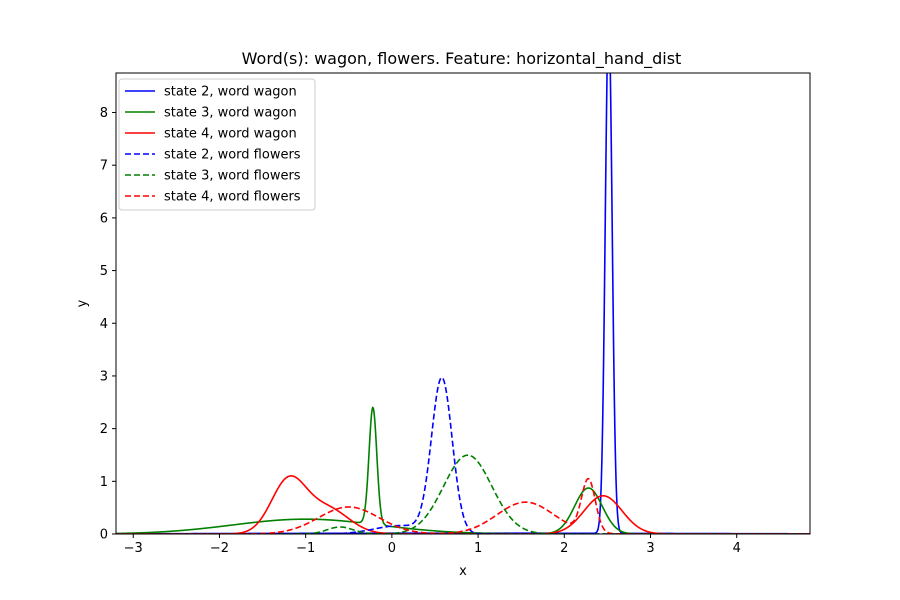  I want to click on y-tick-label: 6, so click(104, 218).